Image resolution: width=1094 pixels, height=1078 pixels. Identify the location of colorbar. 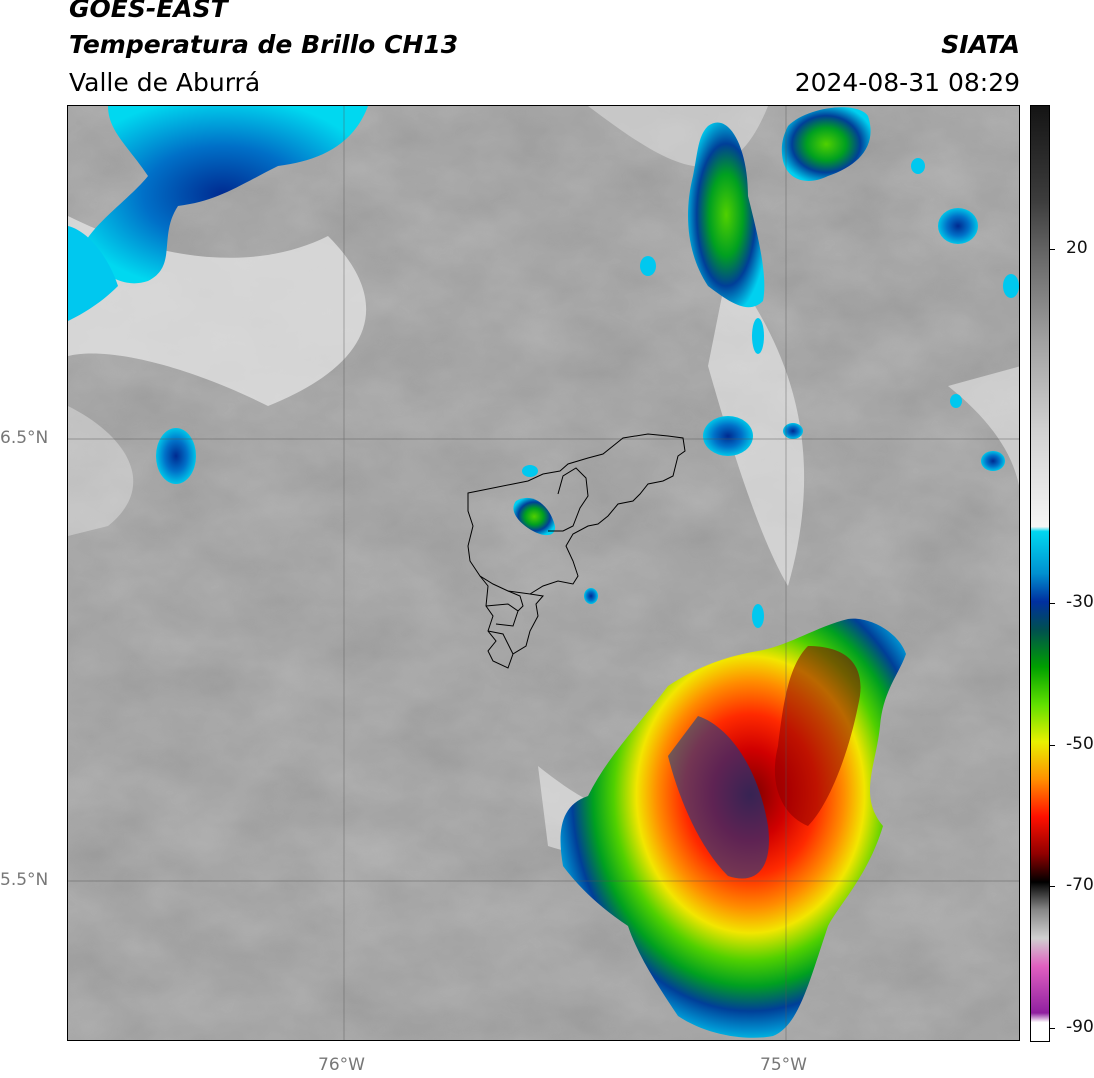
(1040, 573).